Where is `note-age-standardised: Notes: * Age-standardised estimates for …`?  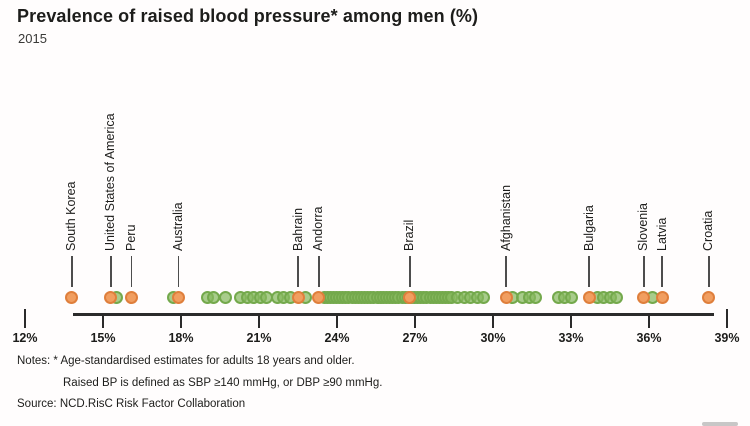
note-age-standardised: Notes: * Age-standardised estimates for … is located at coordinates (186, 361).